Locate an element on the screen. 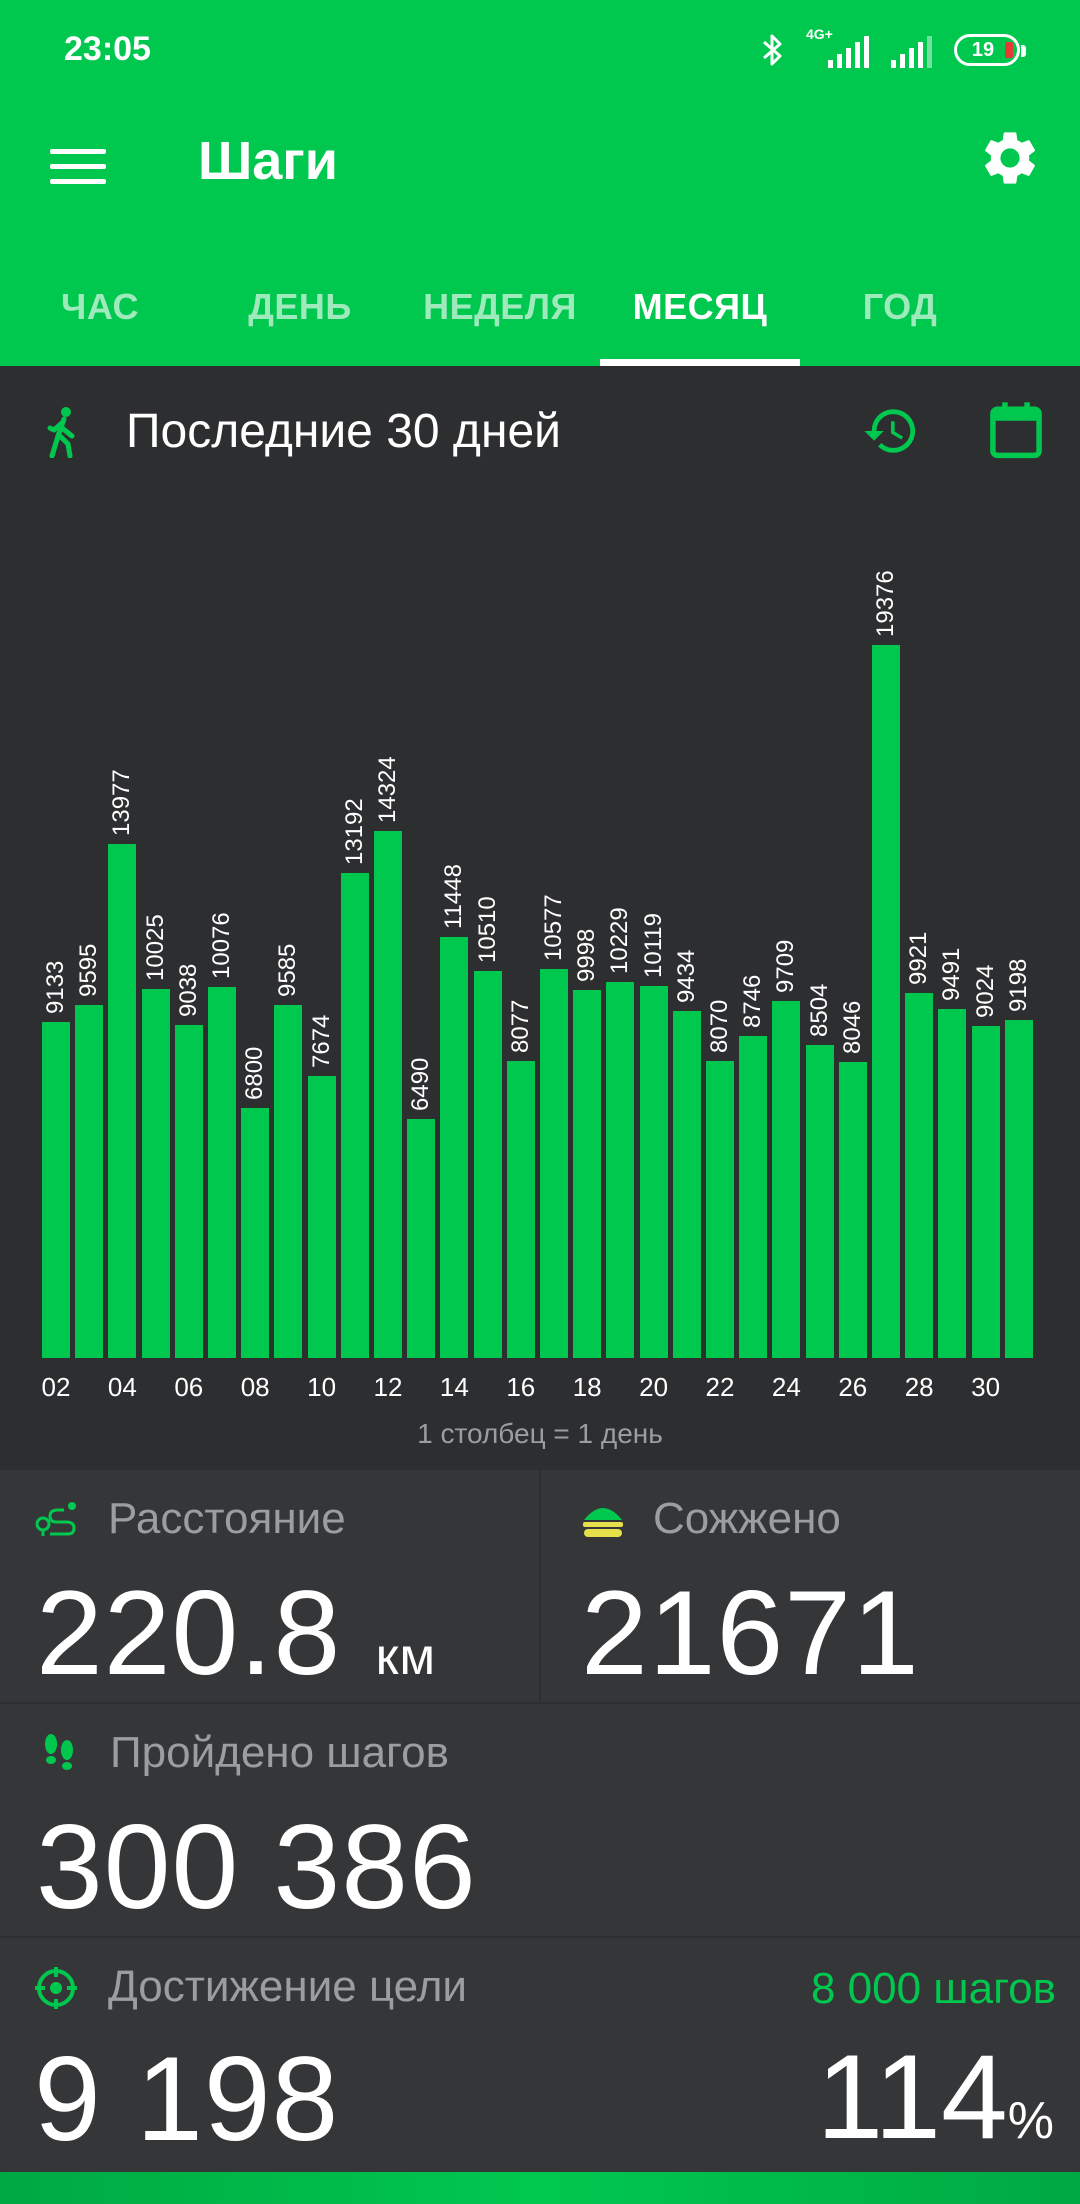 Image resolution: width=1080 pixels, height=2204 pixels. bar-value-label: 9998 is located at coordinates (587, 955).